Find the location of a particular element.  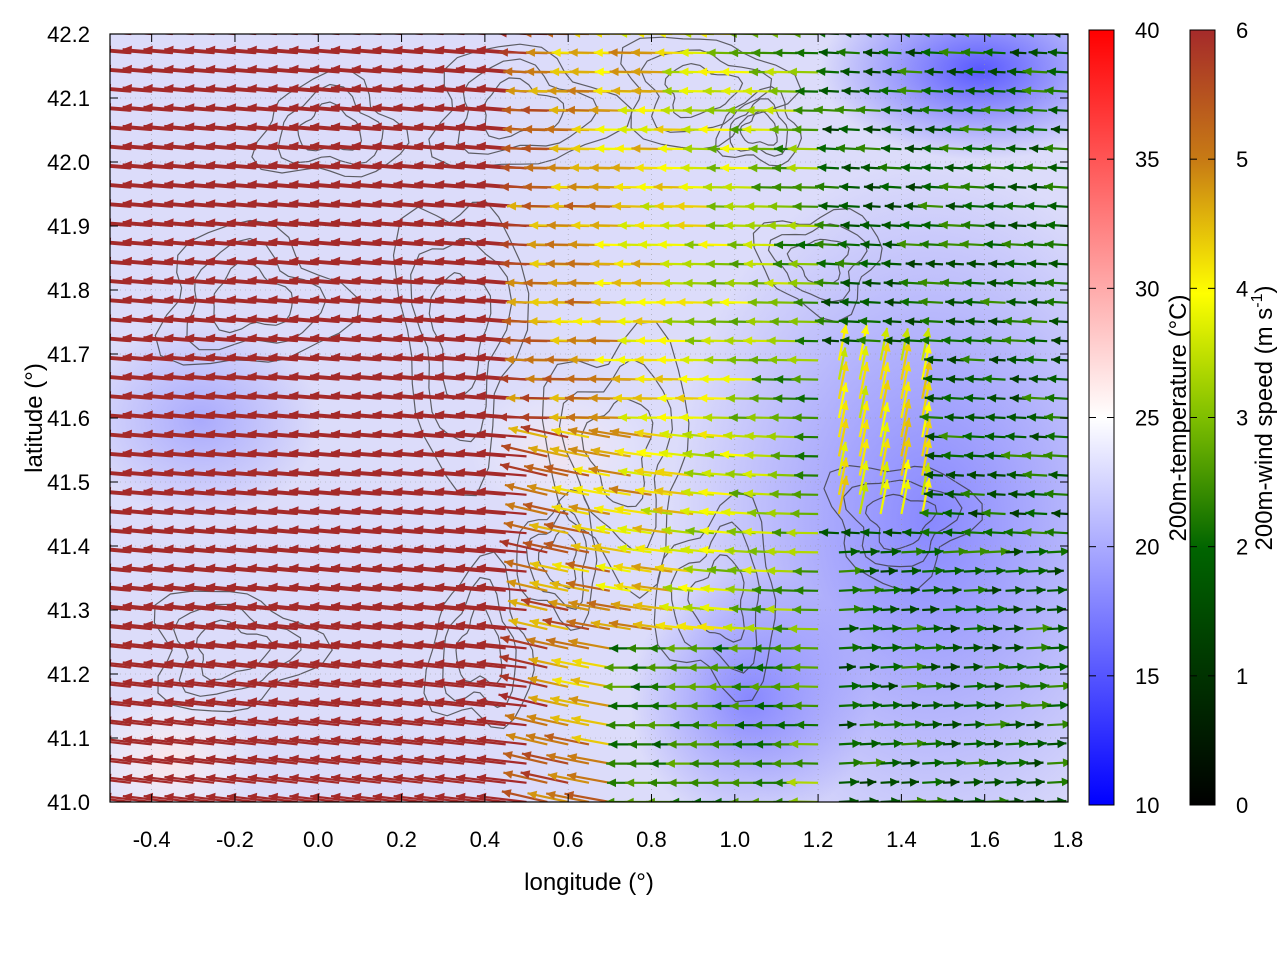

x-tick-label-1: -0.2 is located at coordinates (235, 839).